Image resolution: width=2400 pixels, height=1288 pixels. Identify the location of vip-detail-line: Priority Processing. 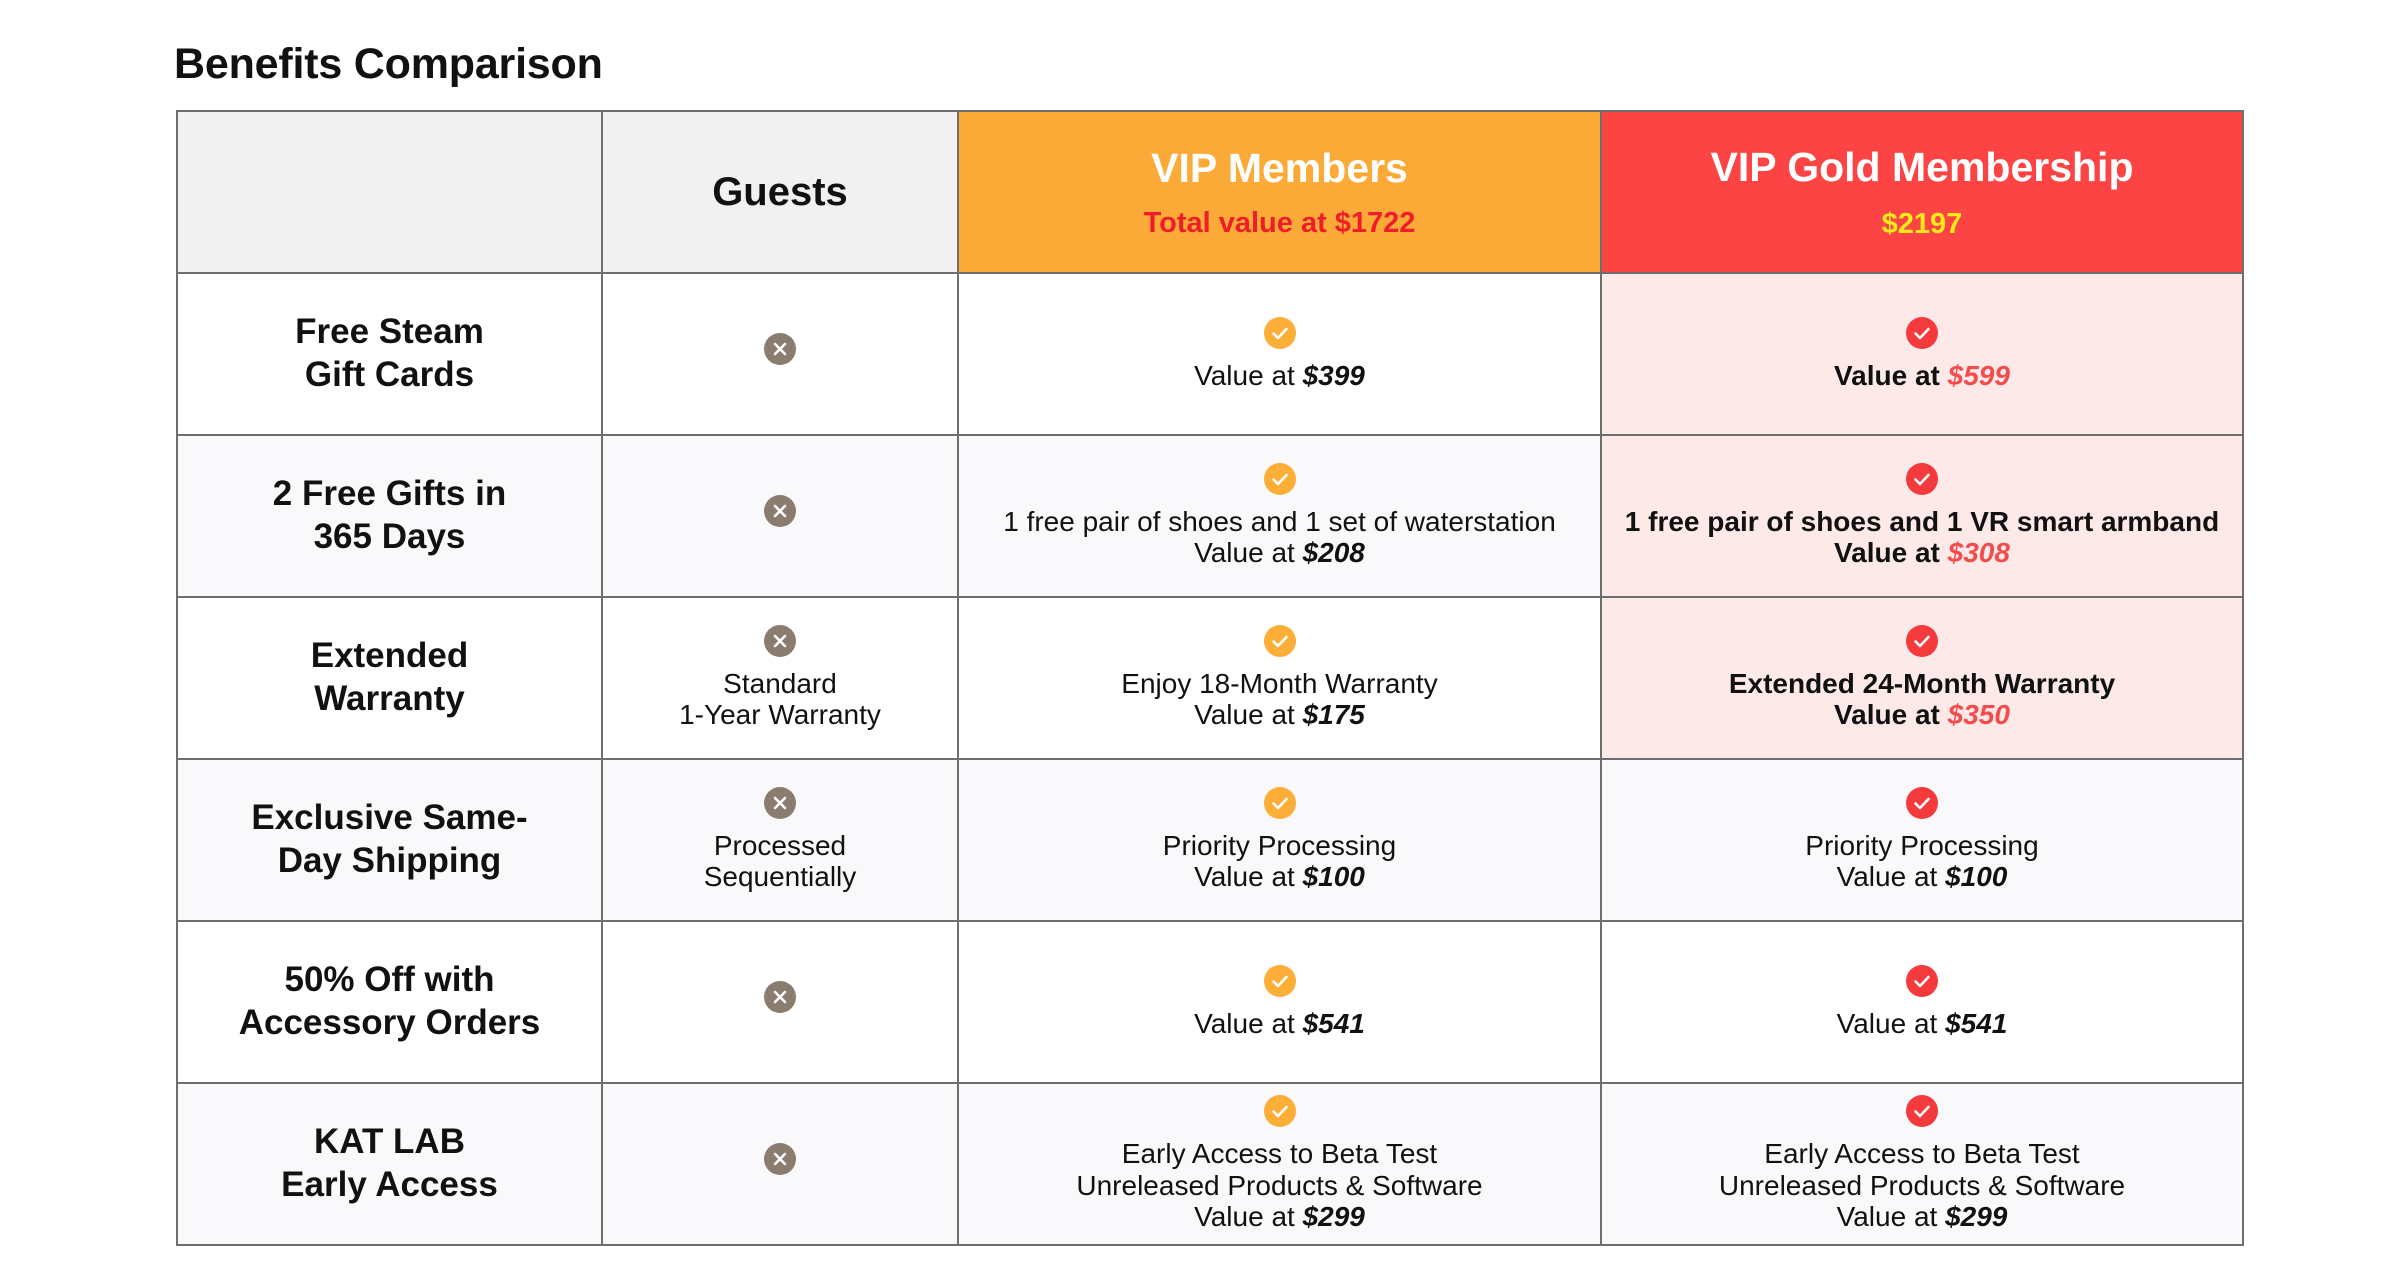
(1279, 845).